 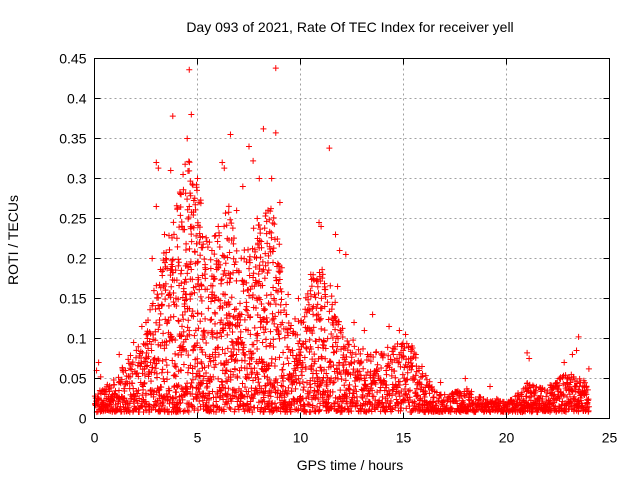 I want to click on y-axis-label: ROTI / TECUs, so click(x=13, y=240).